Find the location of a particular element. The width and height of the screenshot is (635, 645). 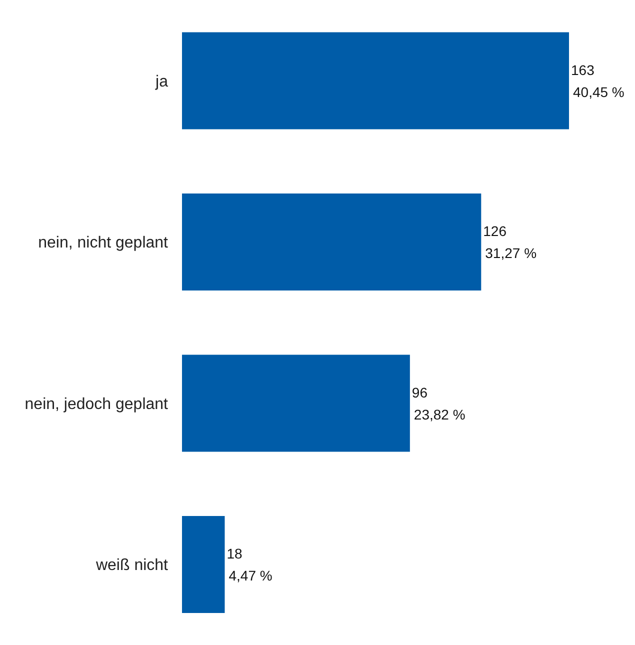

data-label: 126 31,27 % is located at coordinates (510, 242).